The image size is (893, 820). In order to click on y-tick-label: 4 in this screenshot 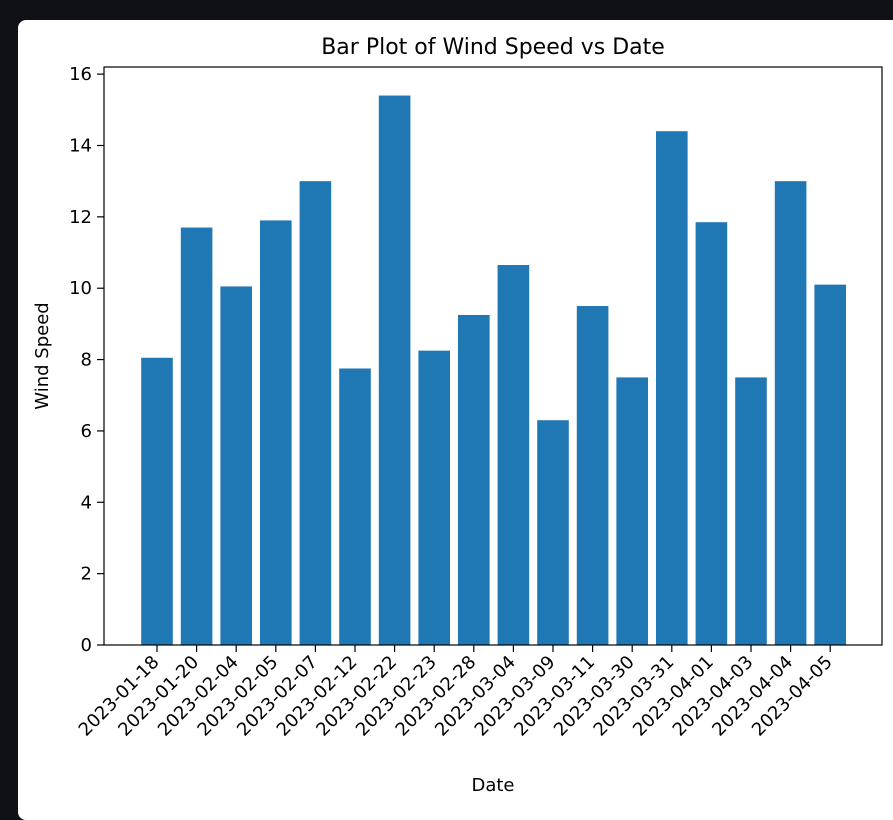, I will do `click(86, 502)`.